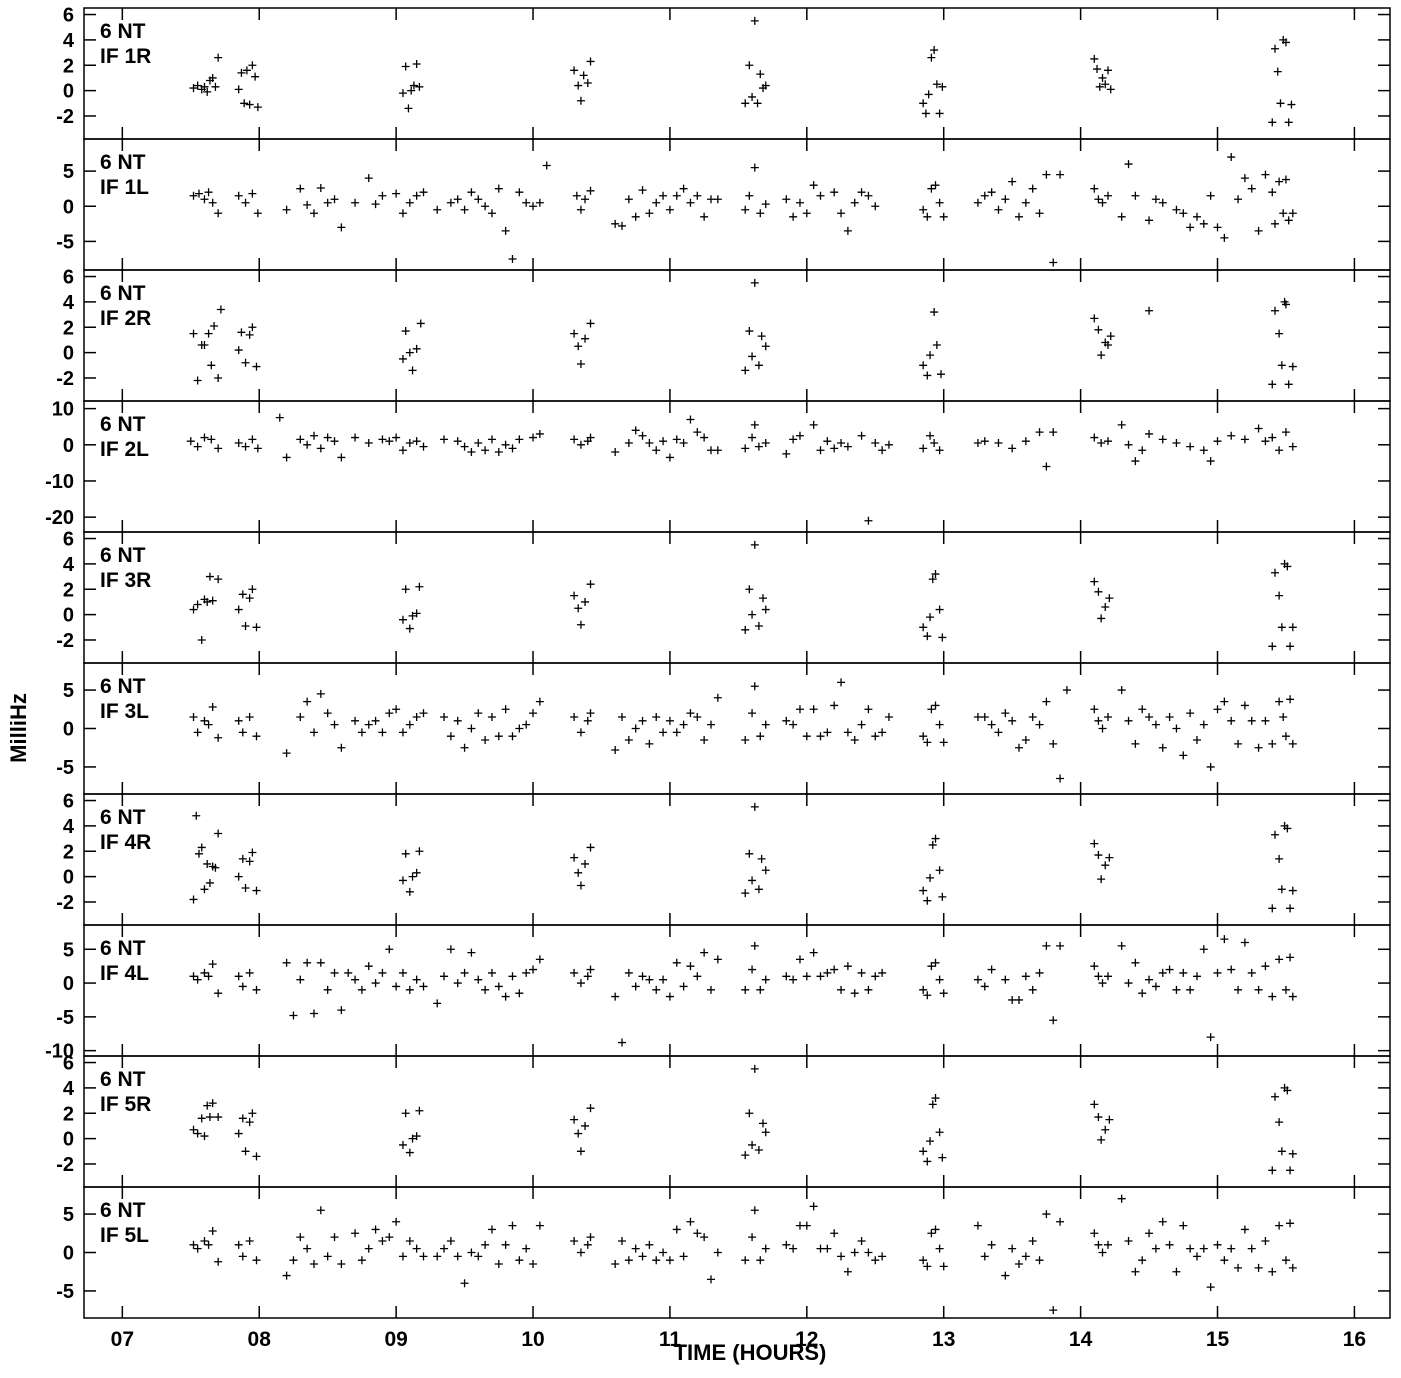  Describe the element at coordinates (65, 1292) in the screenshot. I see `y-tick-label: -5` at that location.